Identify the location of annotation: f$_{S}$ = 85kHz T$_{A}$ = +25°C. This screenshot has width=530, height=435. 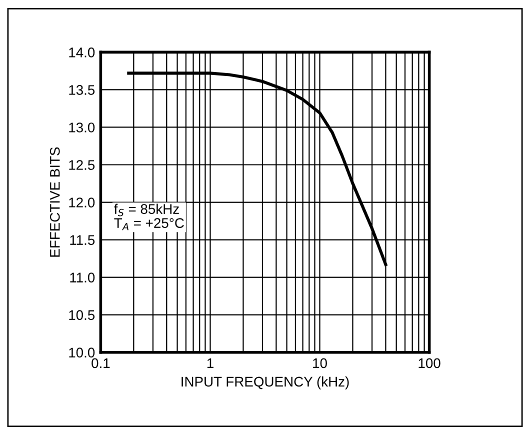
(149, 217).